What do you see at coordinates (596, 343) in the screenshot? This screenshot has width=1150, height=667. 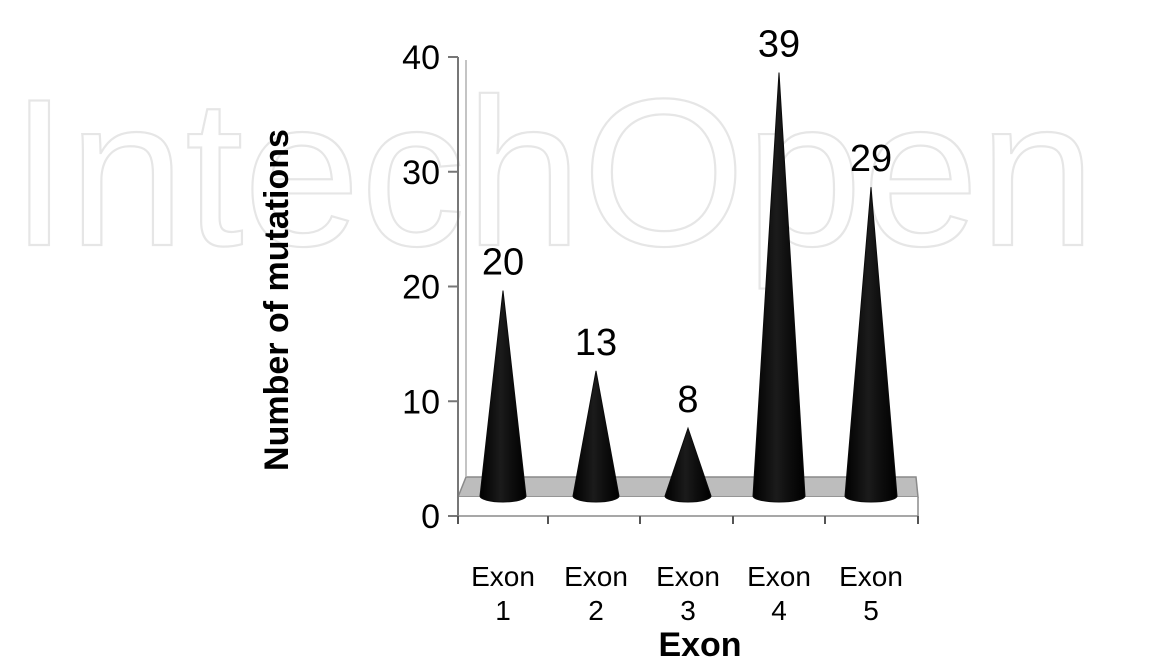 I see `data-label: 13` at bounding box center [596, 343].